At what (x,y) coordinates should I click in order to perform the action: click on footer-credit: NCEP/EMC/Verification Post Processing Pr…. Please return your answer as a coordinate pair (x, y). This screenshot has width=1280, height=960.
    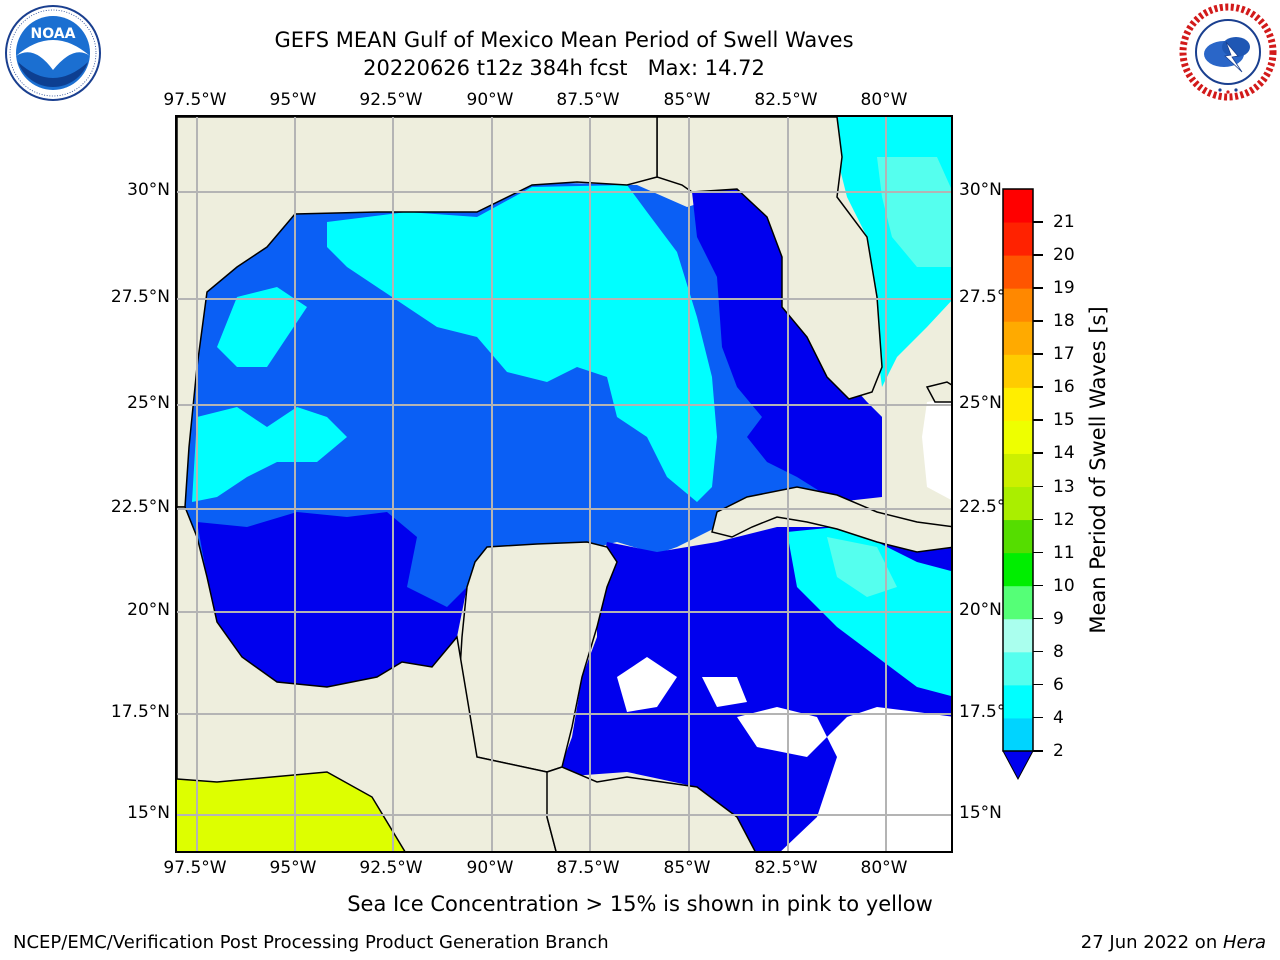
    Looking at the image, I should click on (311, 942).